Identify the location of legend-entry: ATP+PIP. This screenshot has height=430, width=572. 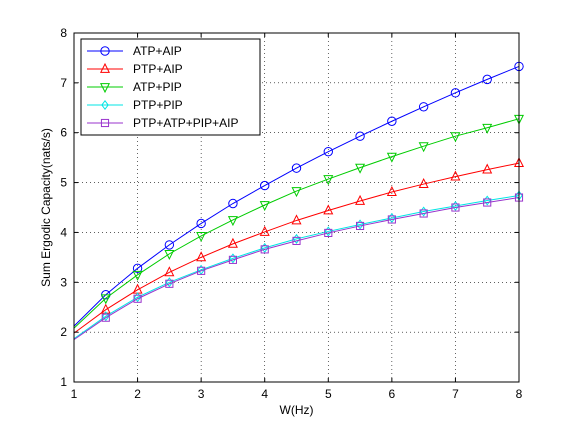
(134, 87).